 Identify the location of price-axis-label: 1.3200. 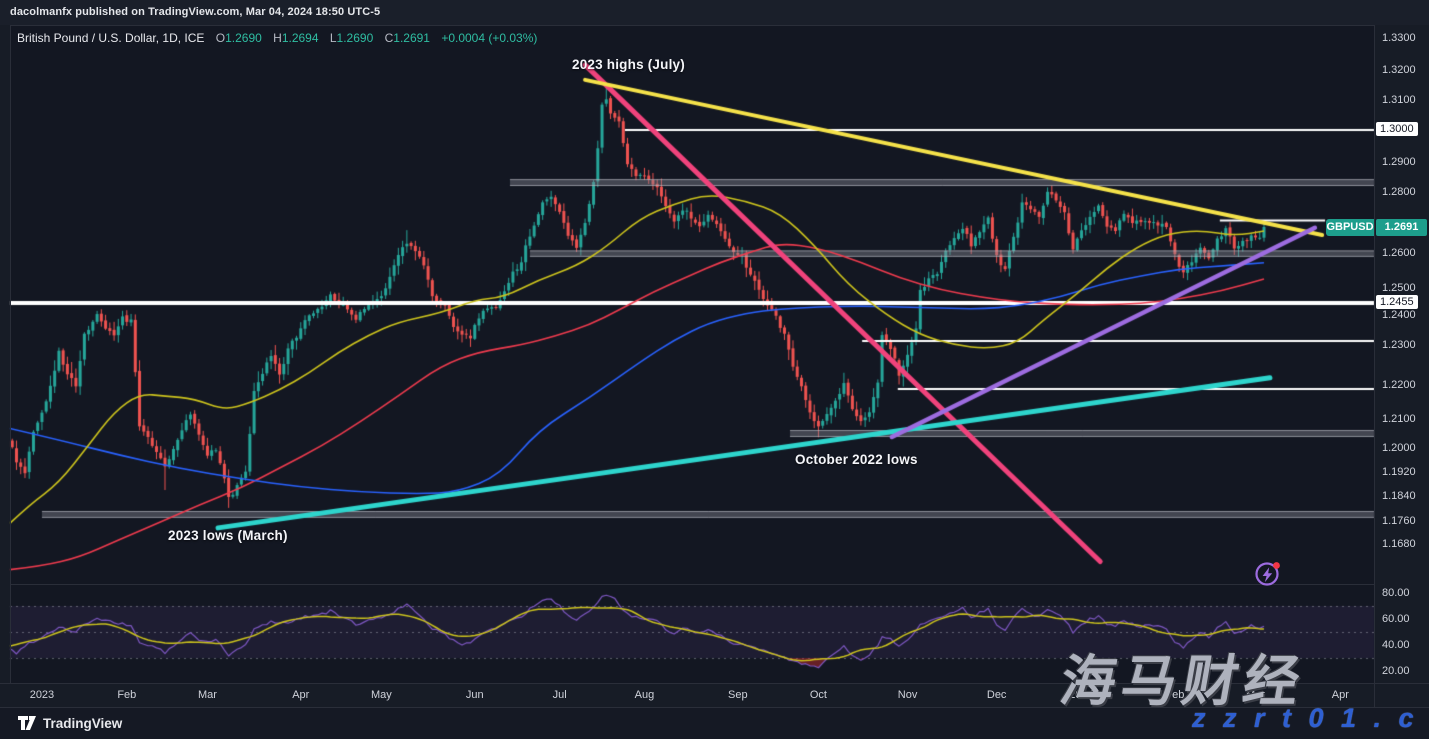
(1399, 70).